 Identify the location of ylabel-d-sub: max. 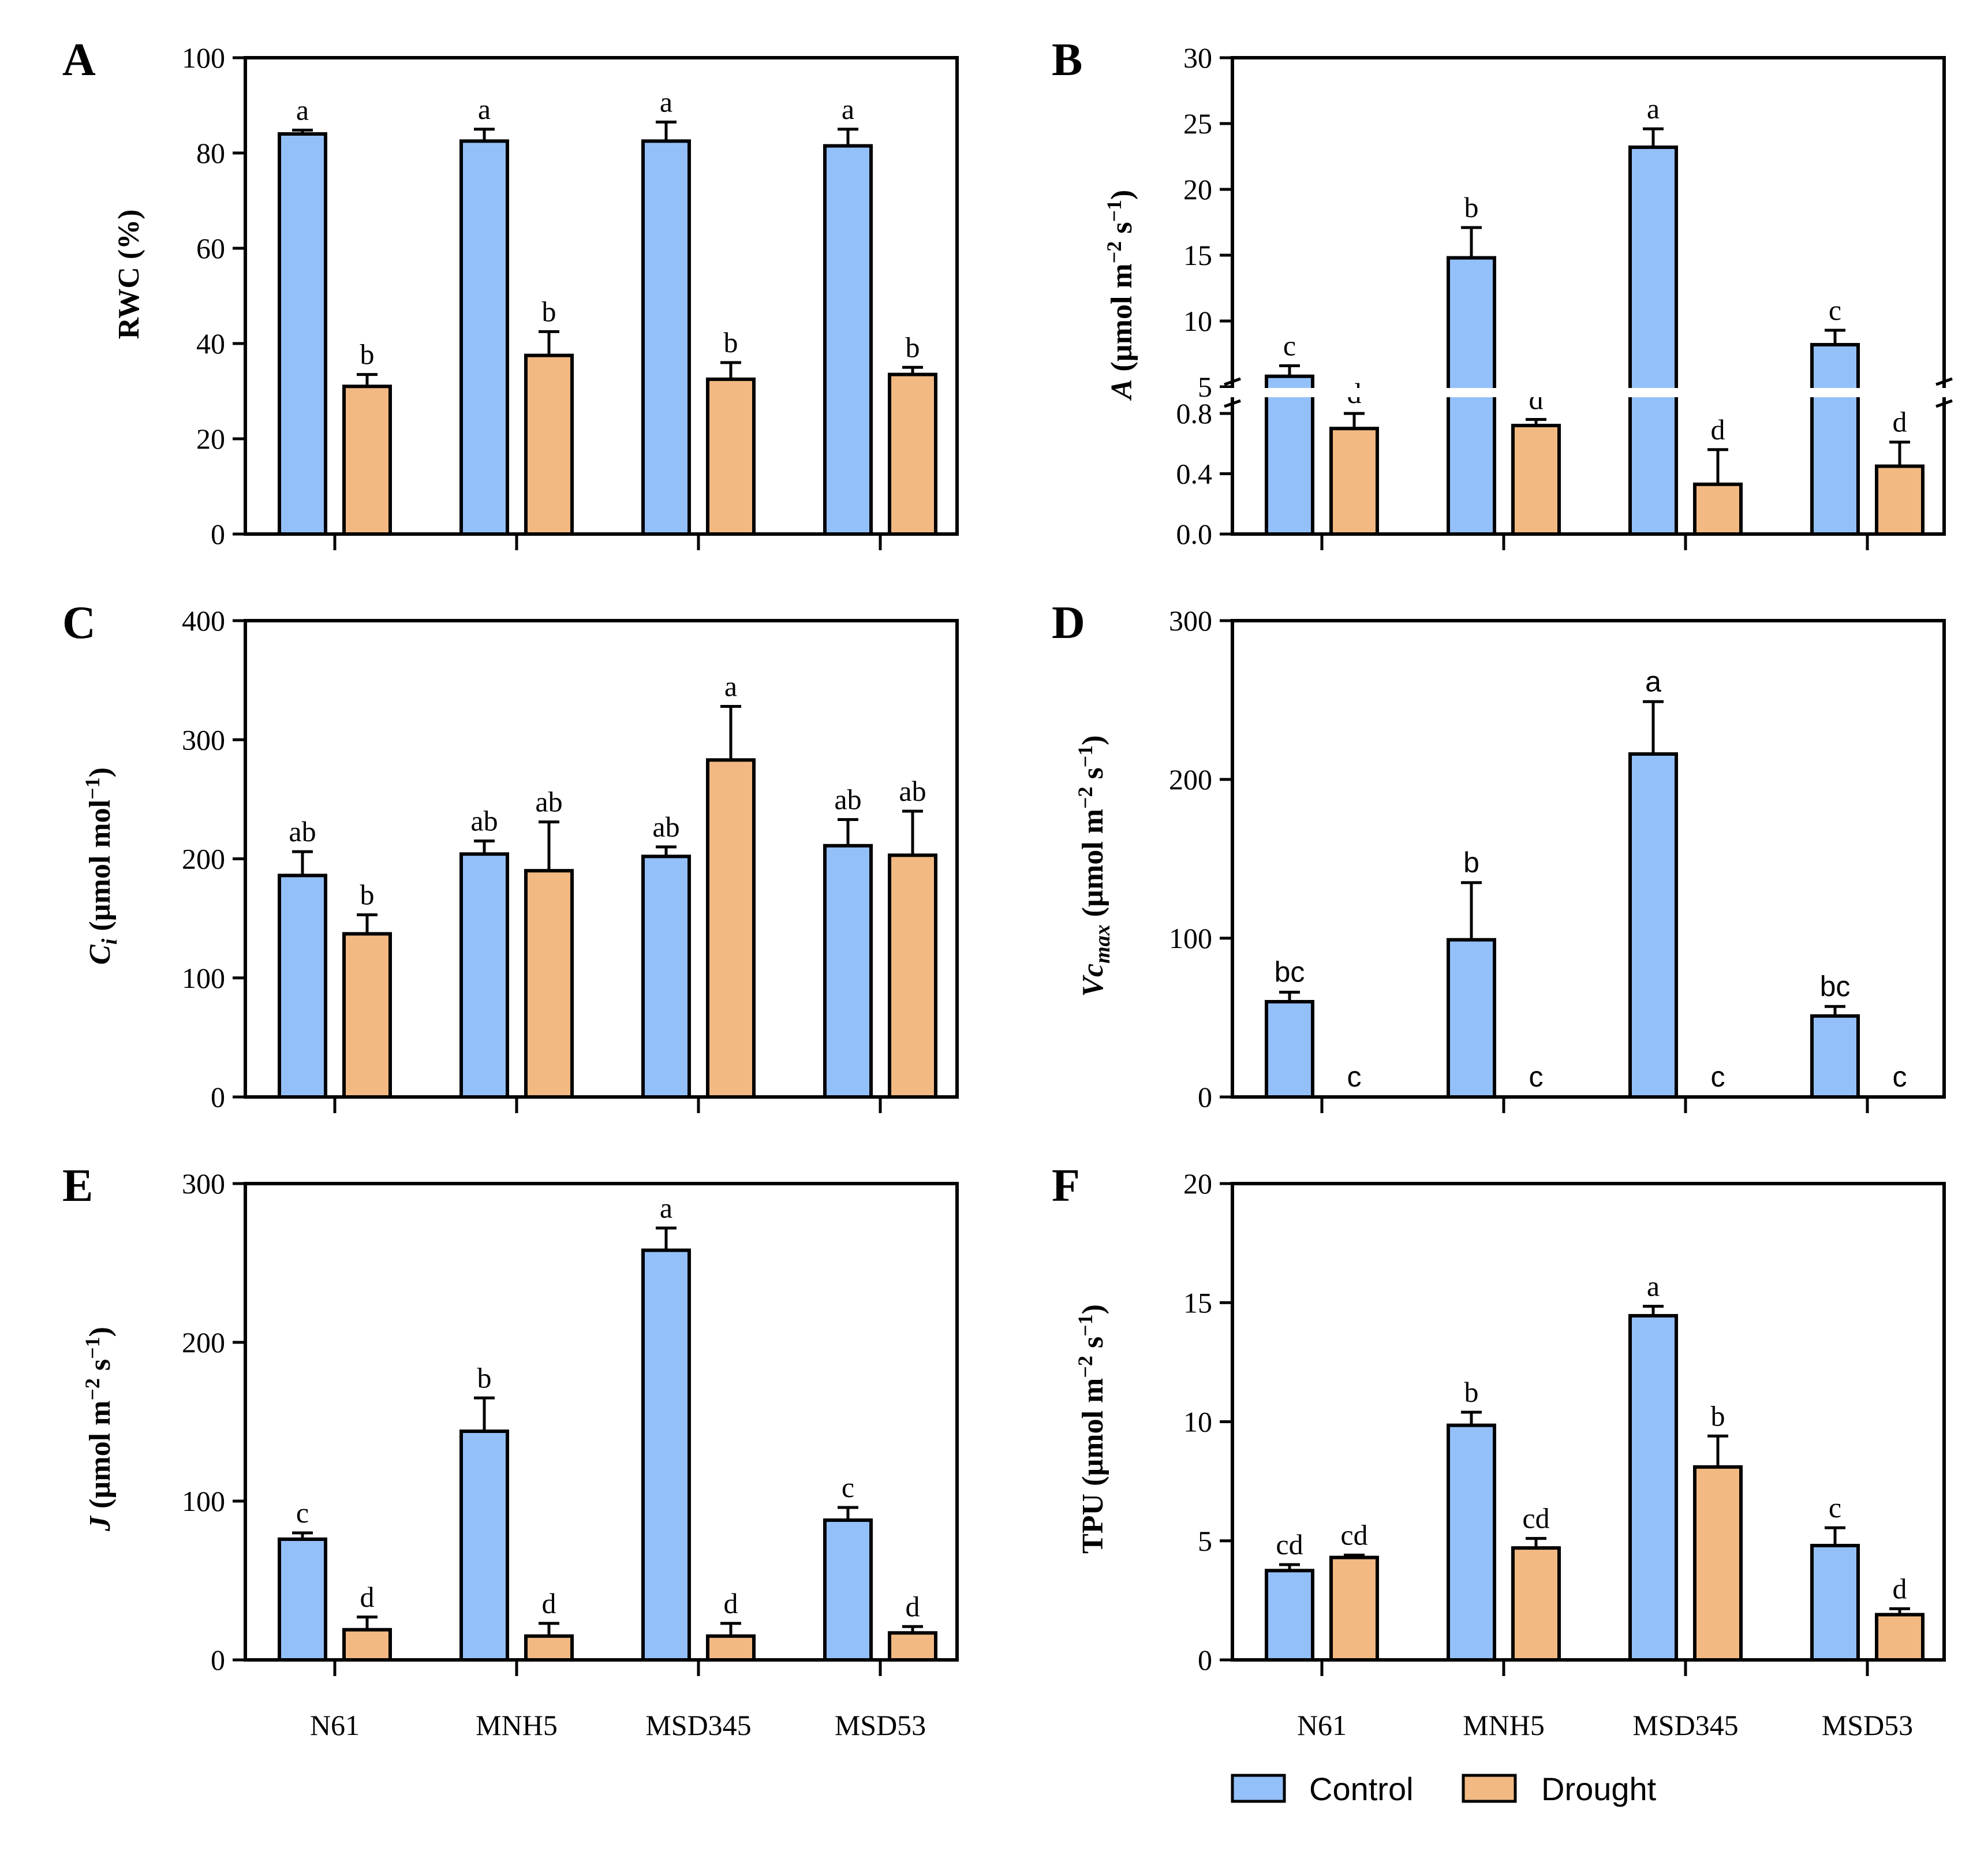
(1102, 944).